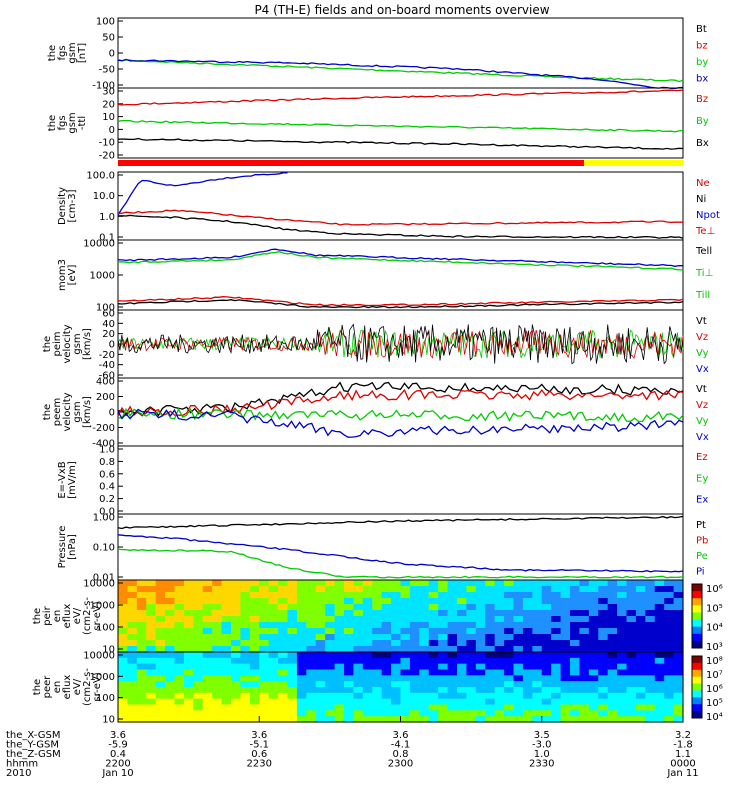  Describe the element at coordinates (400, 480) in the screenshot. I see `panel-frame` at that location.